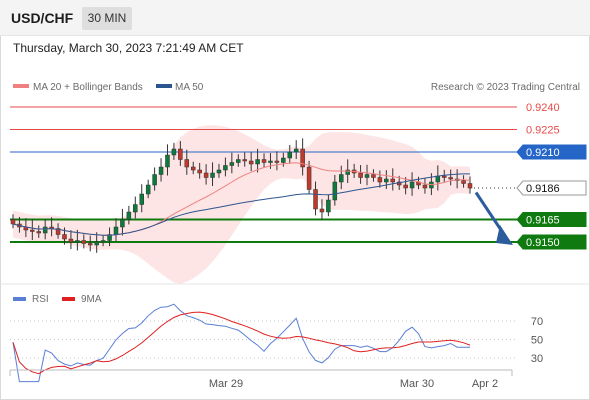 This screenshot has height=400, width=590. Describe the element at coordinates (417, 384) in the screenshot. I see `x-label-mar30: Mar 30` at that location.